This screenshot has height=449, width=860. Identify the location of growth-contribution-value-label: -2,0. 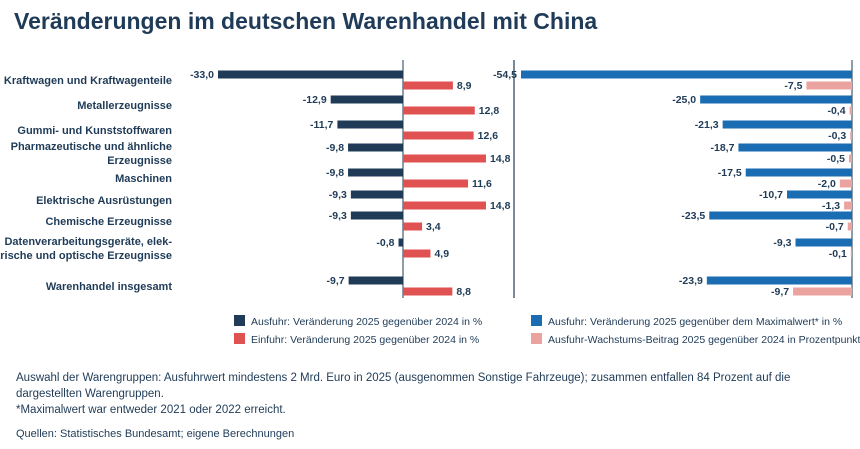
(827, 184).